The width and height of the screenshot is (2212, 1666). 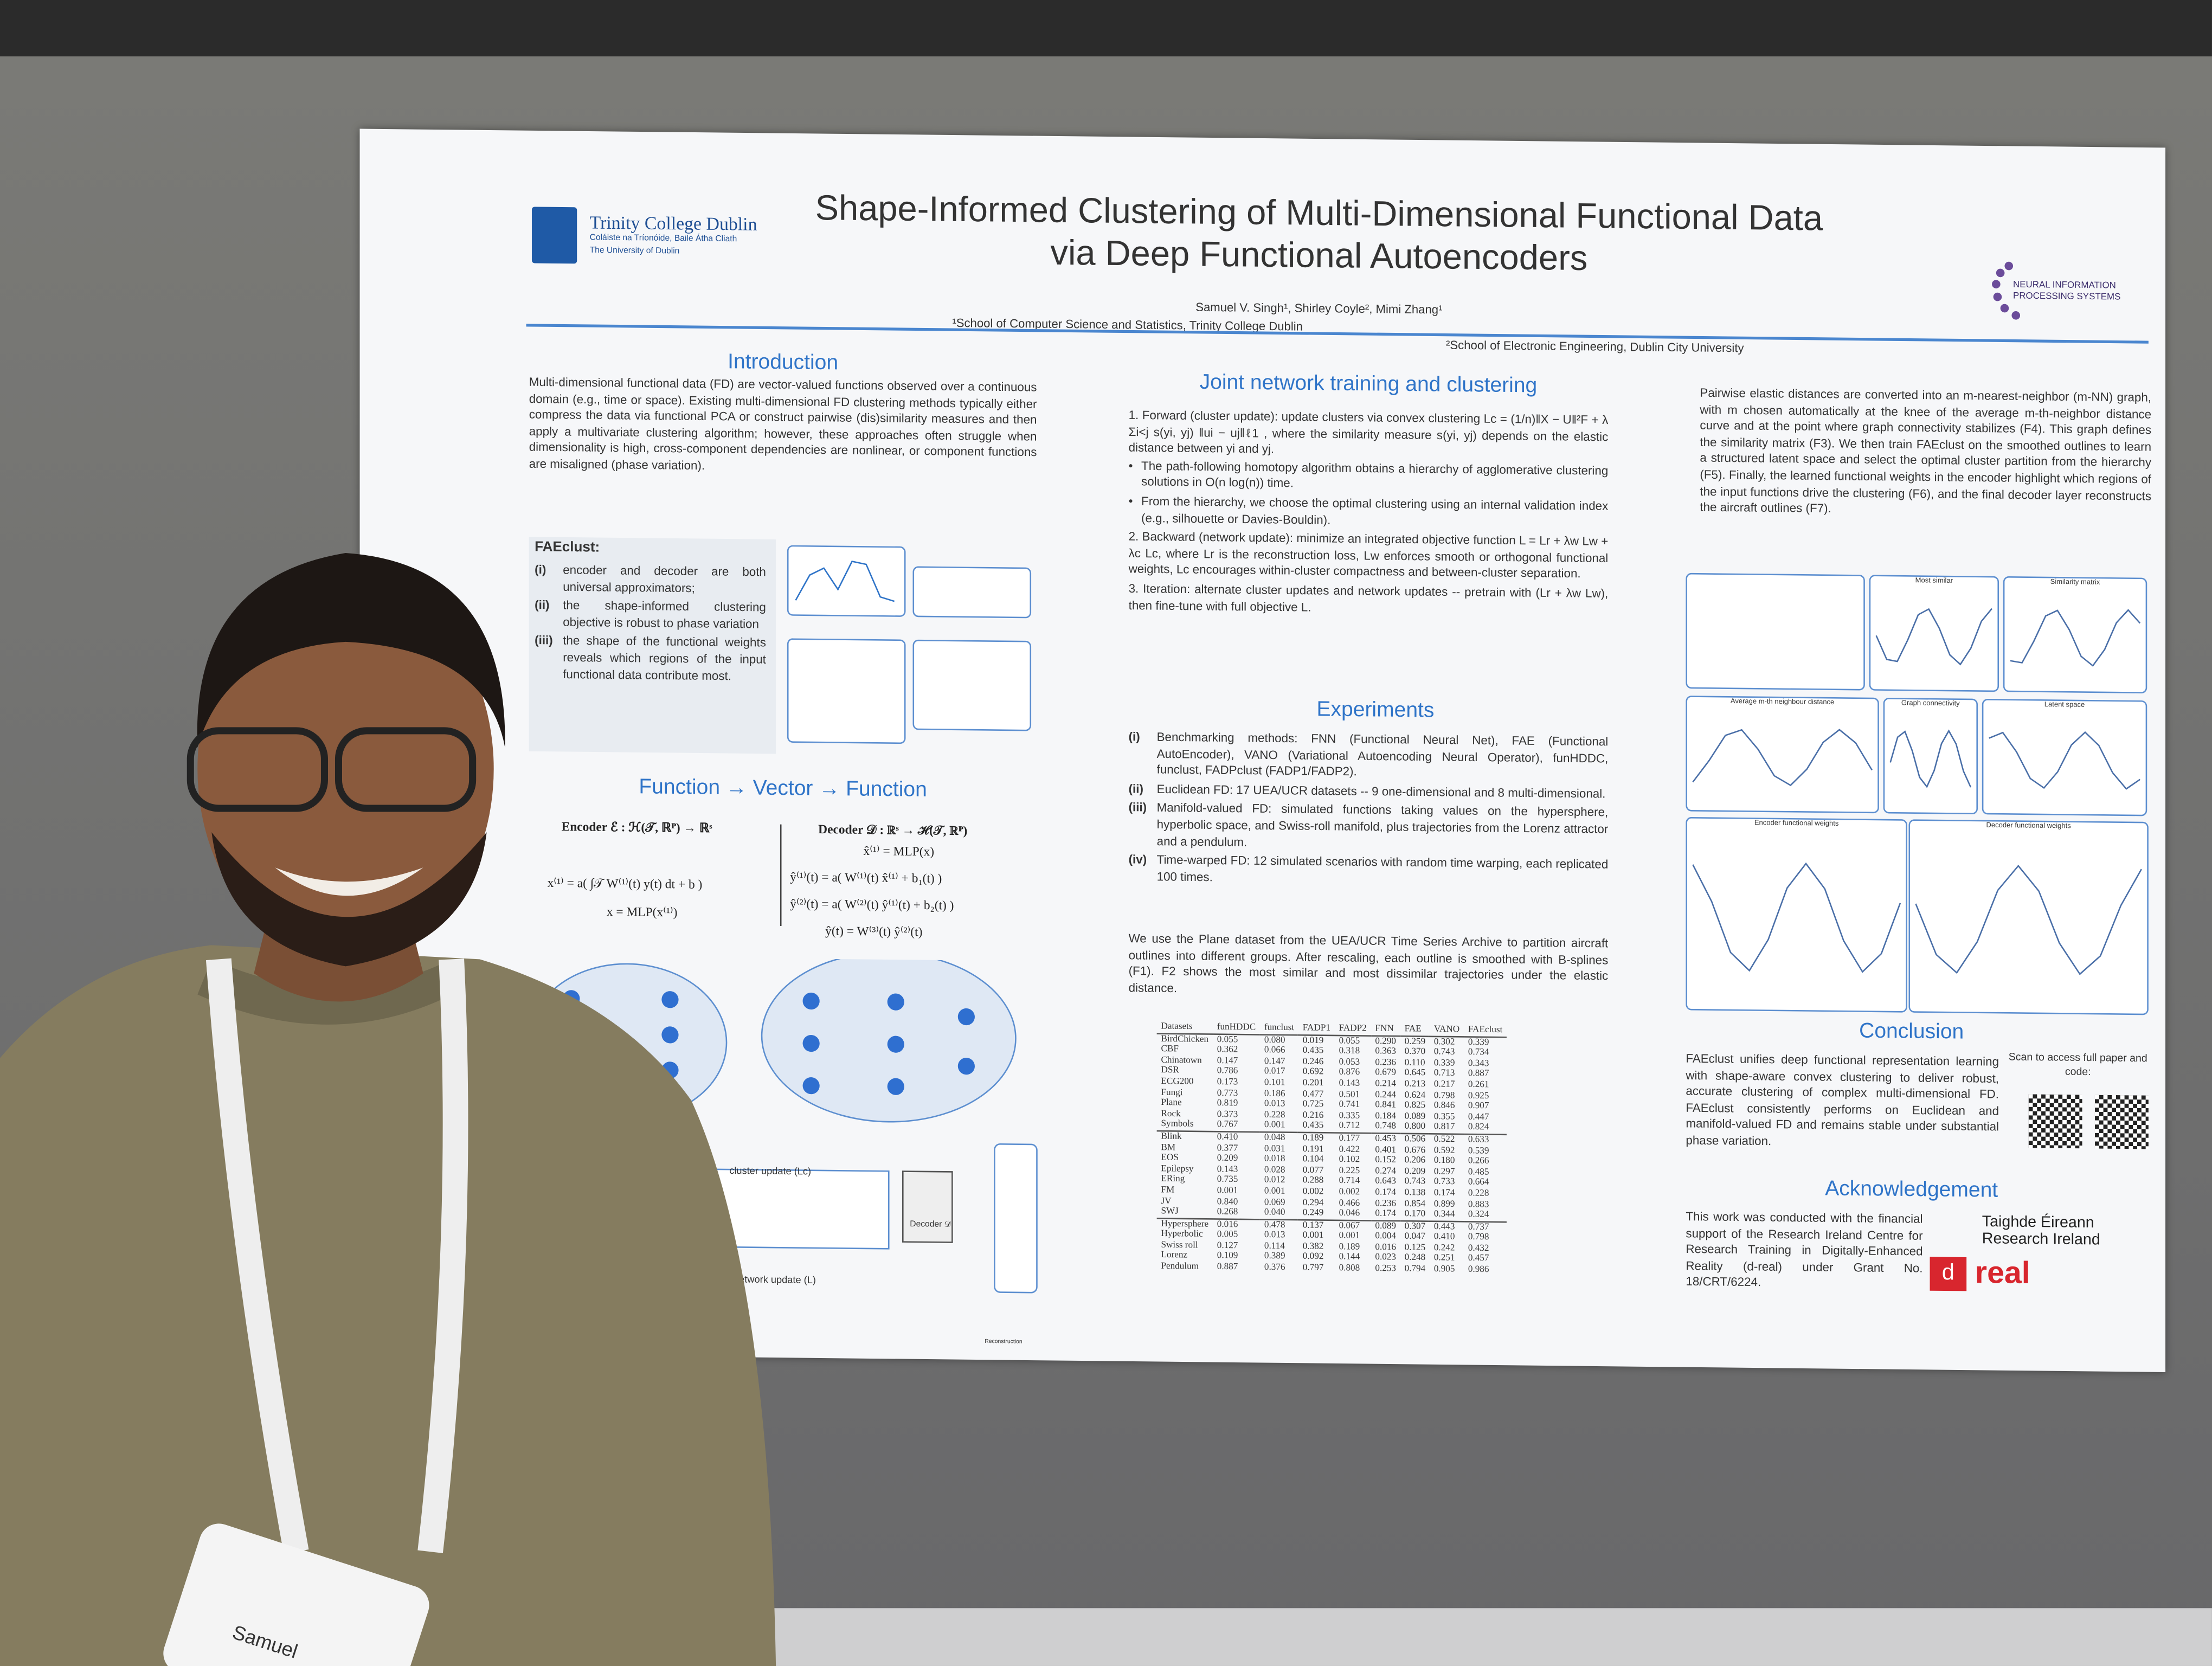 I want to click on table-cell: 0.907, so click(x=1478, y=1106).